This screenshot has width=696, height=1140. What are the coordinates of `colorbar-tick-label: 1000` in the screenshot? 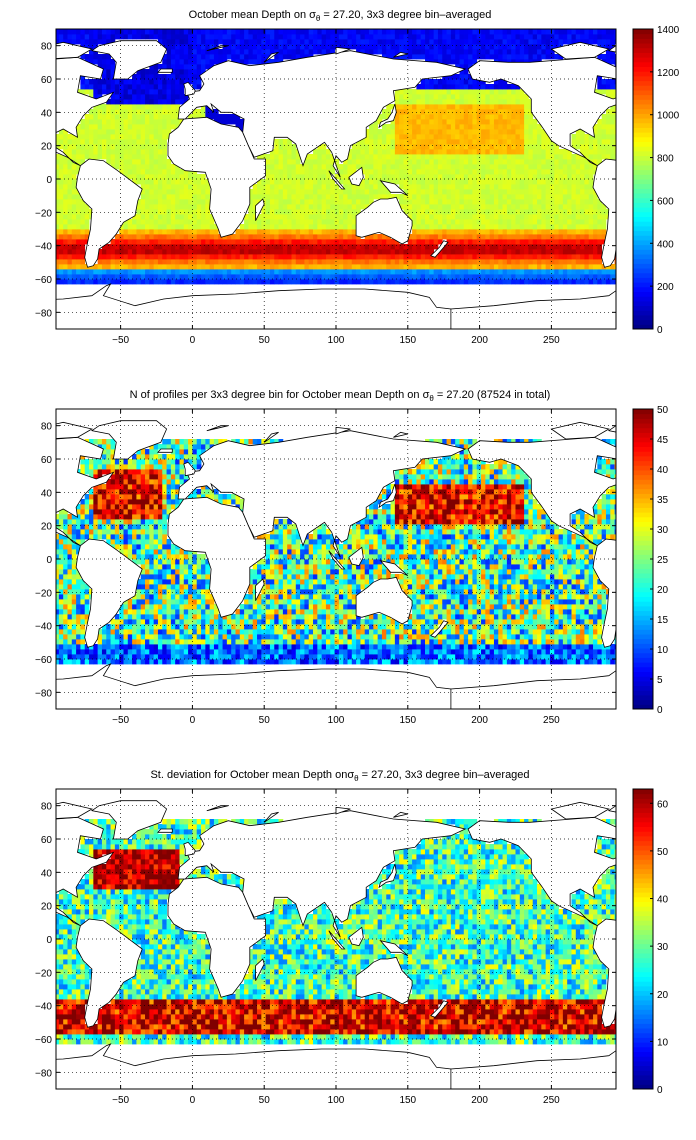 It's located at (668, 116).